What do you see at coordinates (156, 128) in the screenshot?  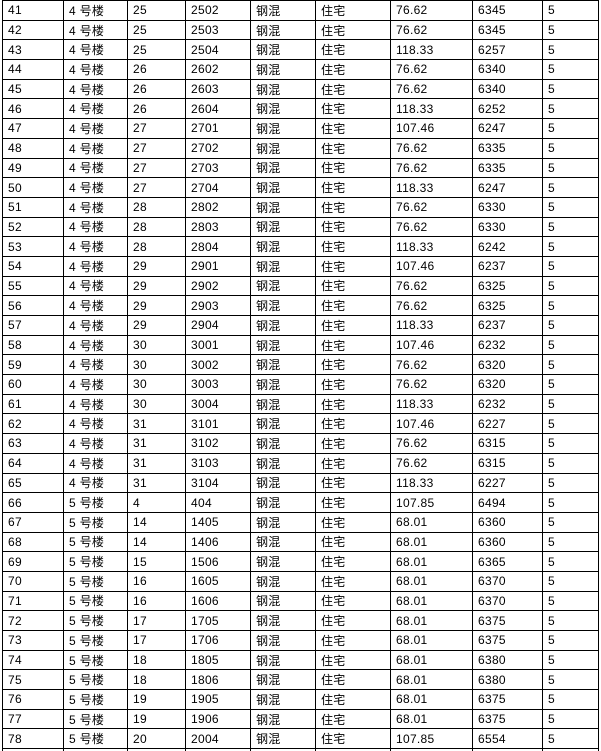 I see `table-cell-floor: 27` at bounding box center [156, 128].